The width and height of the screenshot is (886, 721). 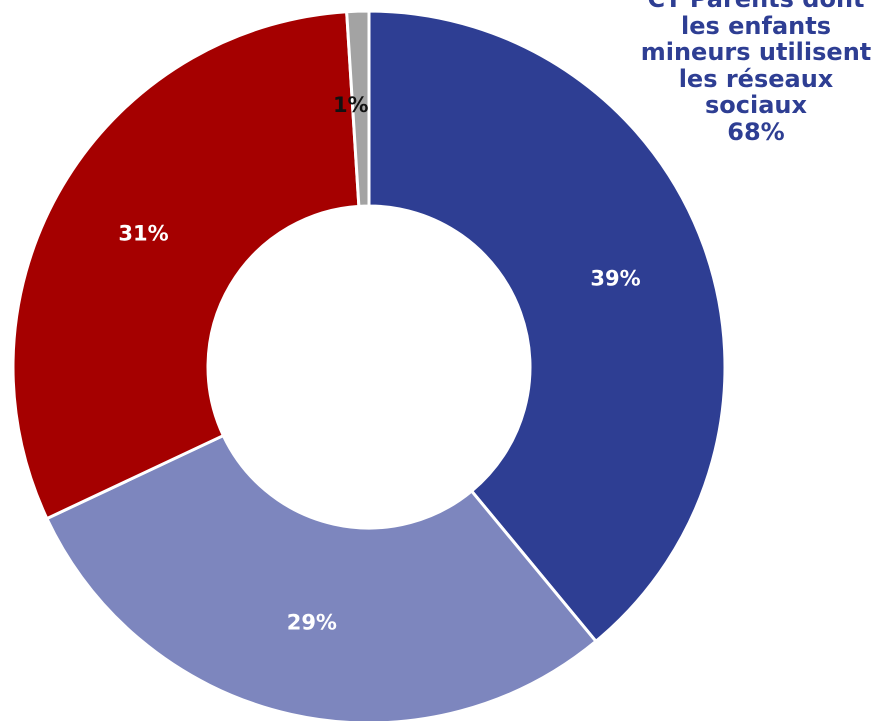 What do you see at coordinates (143, 234) in the screenshot?
I see `slice-label-3: 31%` at bounding box center [143, 234].